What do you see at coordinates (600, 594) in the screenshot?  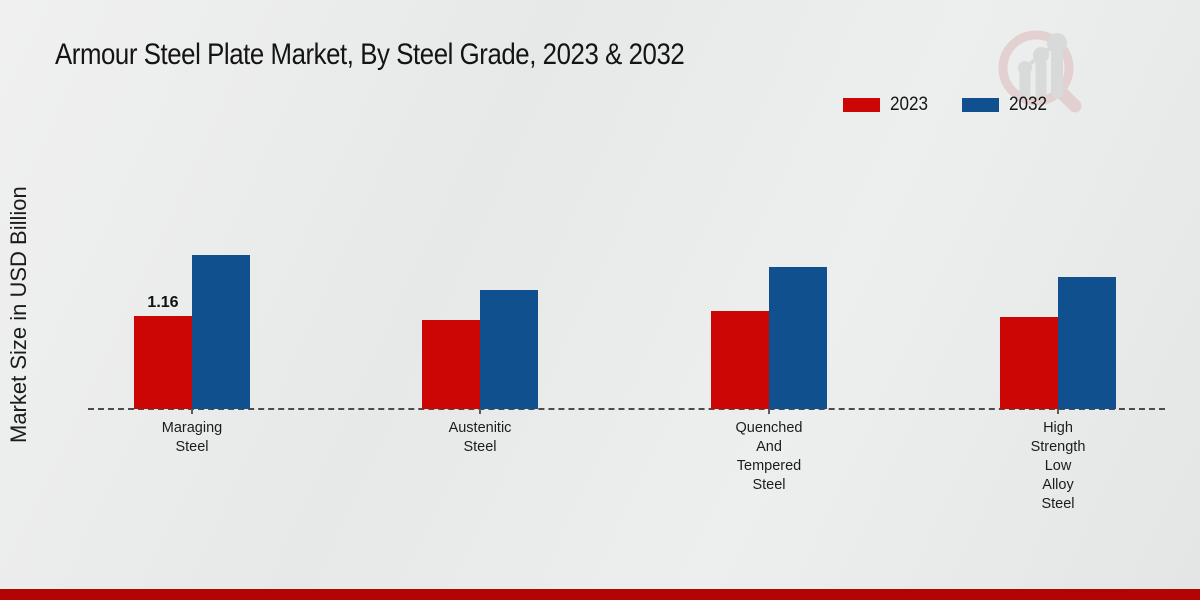 I see `footer-accent-band` at bounding box center [600, 594].